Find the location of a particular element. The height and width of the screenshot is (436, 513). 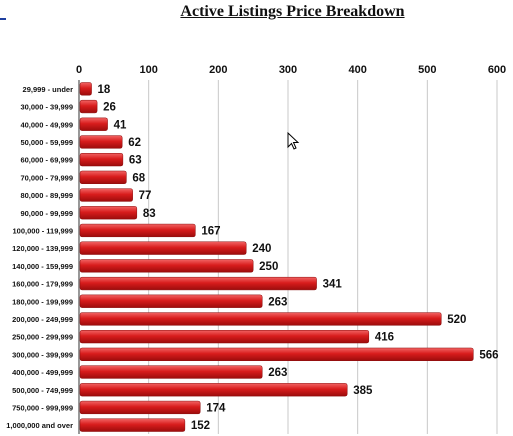

y-category-label: 29,999 - under is located at coordinates (48, 89).